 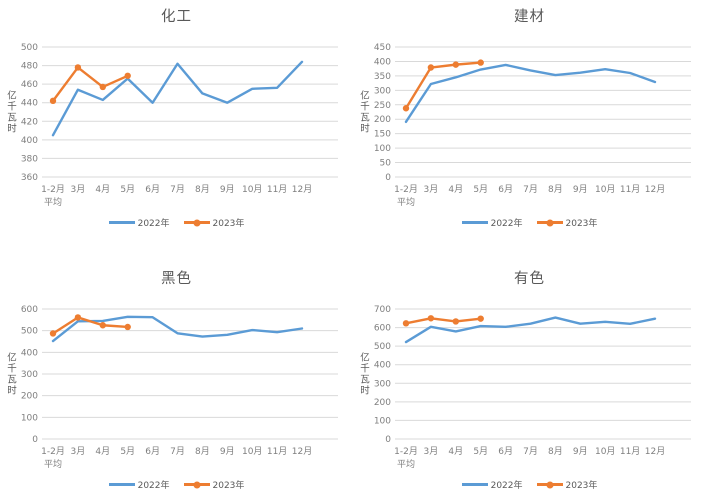 What do you see at coordinates (29, 159) in the screenshot?
I see `svg-text: 380` at bounding box center [29, 159].